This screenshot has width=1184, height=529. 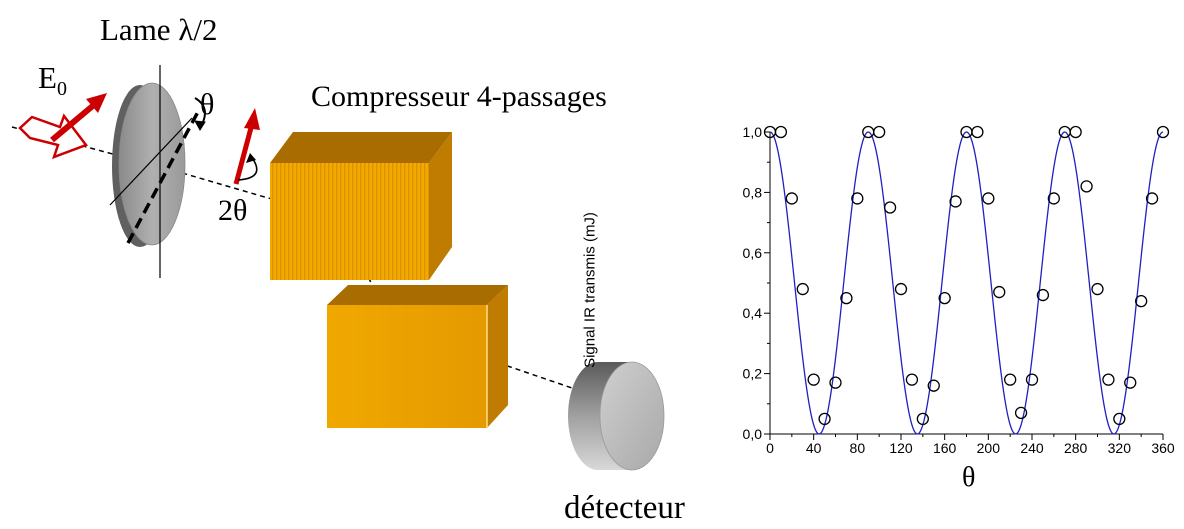 I want to click on x-tick-label: 80, so click(x=858, y=448).